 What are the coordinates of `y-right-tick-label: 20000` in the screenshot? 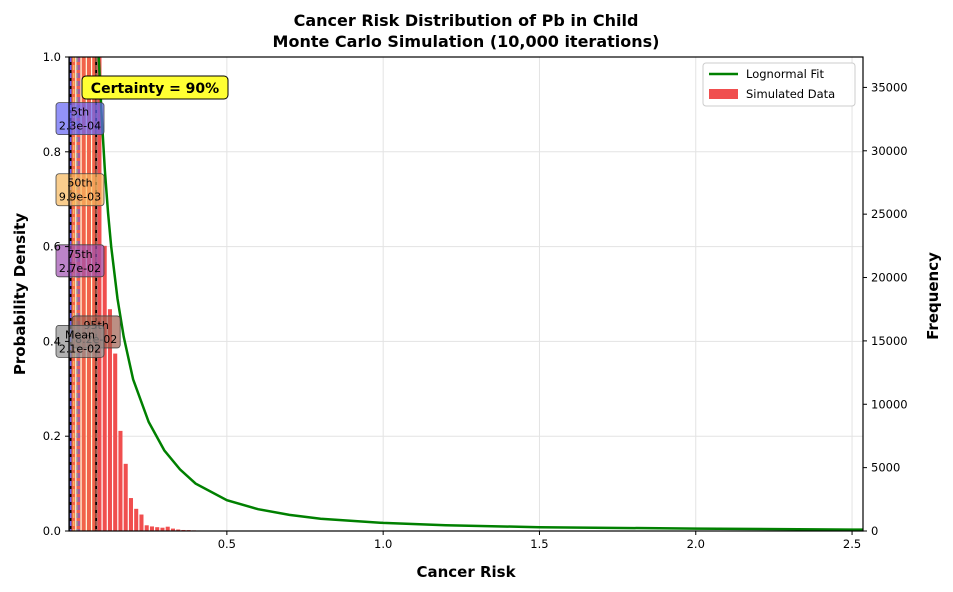 It's located at (889, 278).